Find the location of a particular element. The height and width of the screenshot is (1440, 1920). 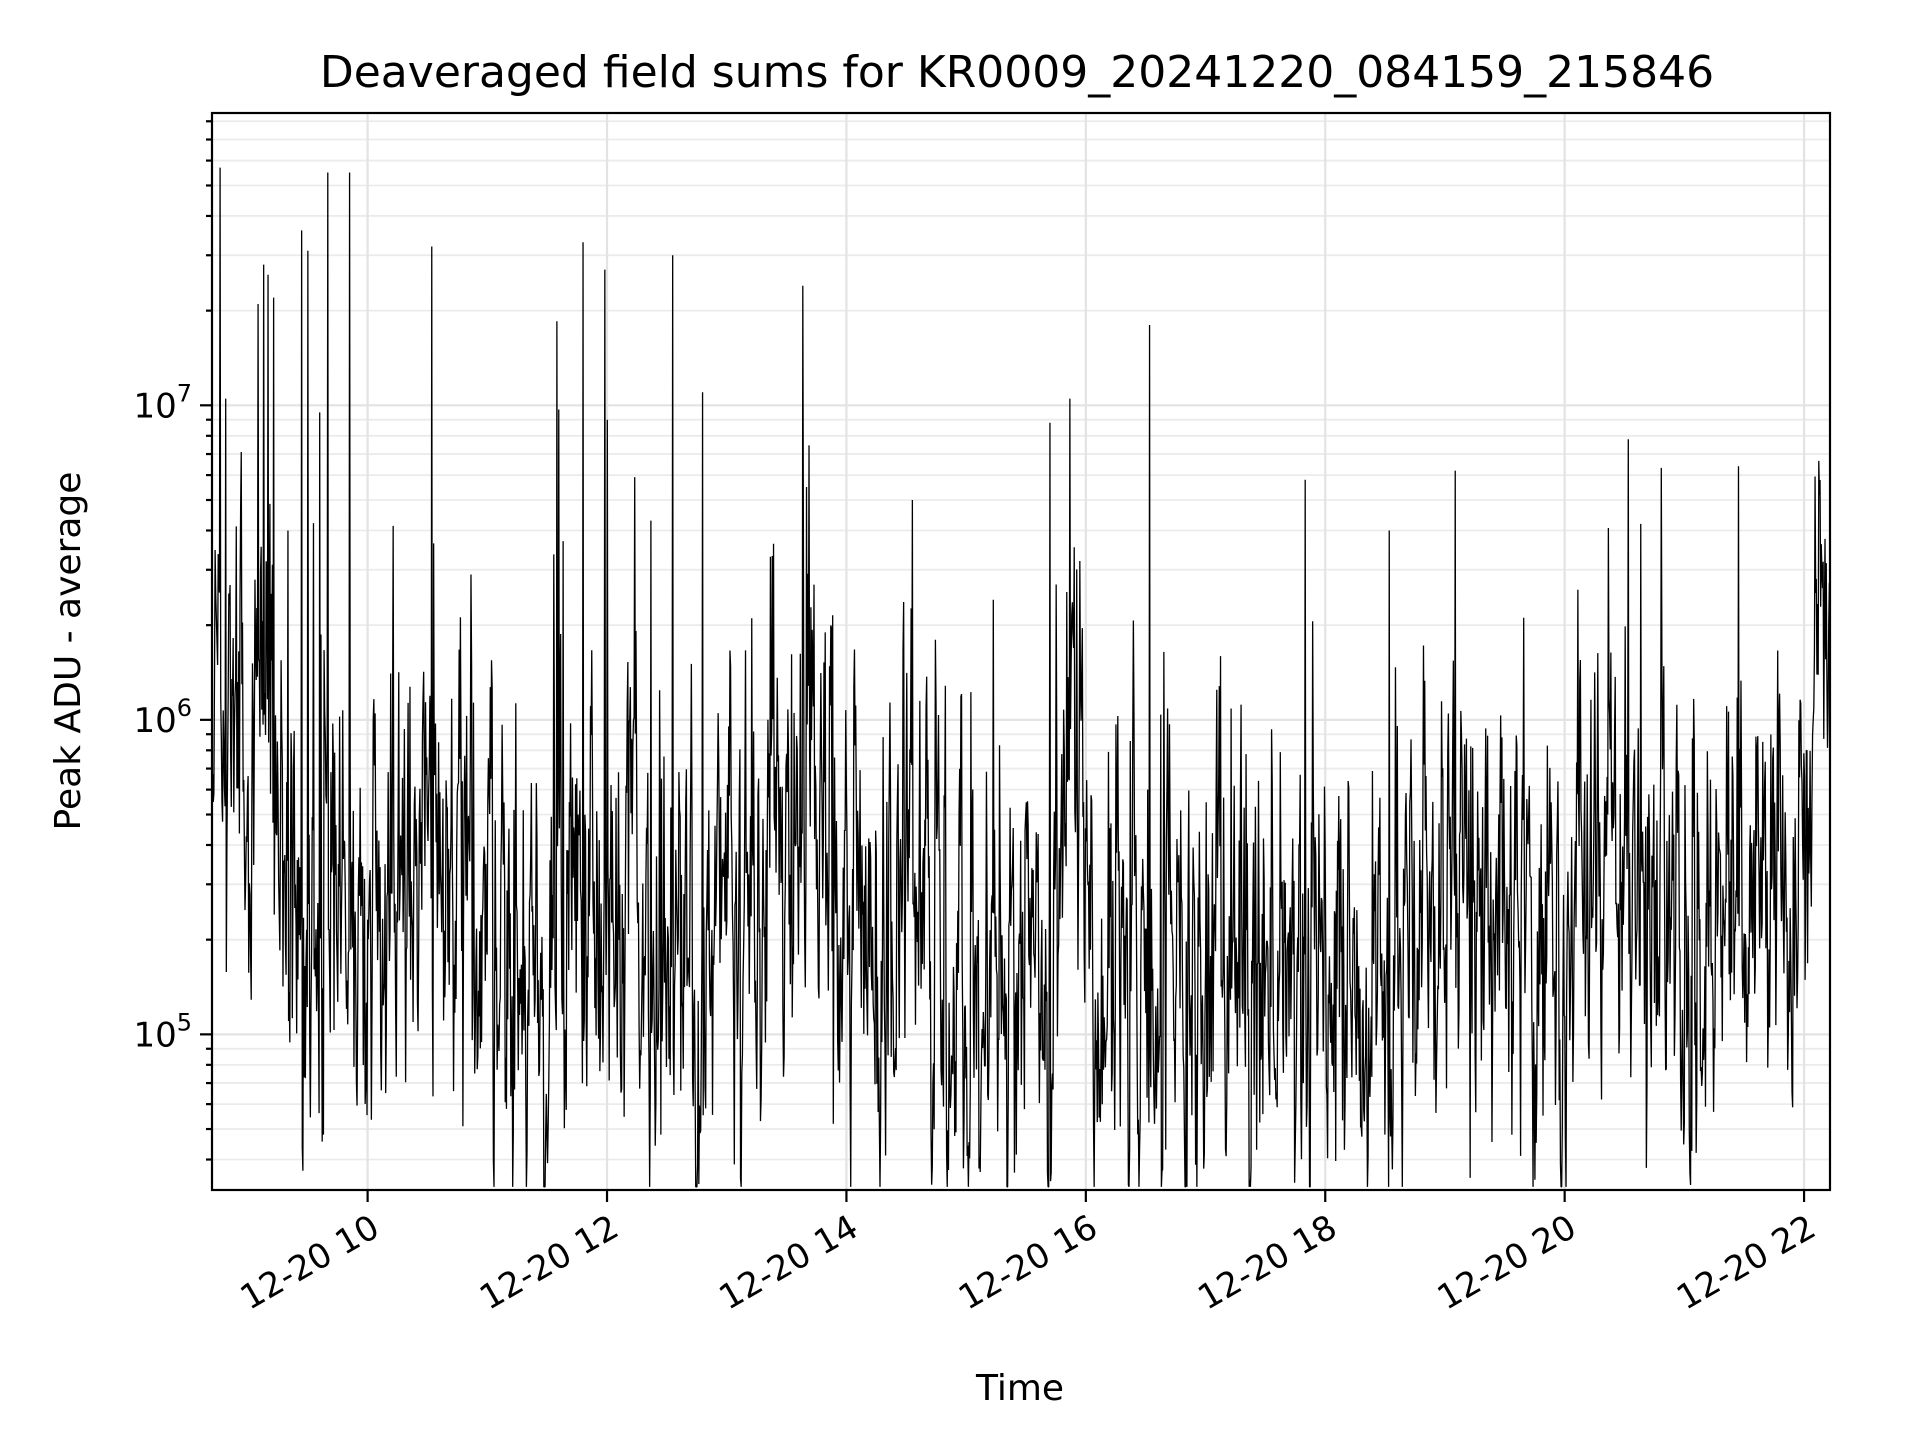

x-axis-label: Time is located at coordinates (1019, 1388).